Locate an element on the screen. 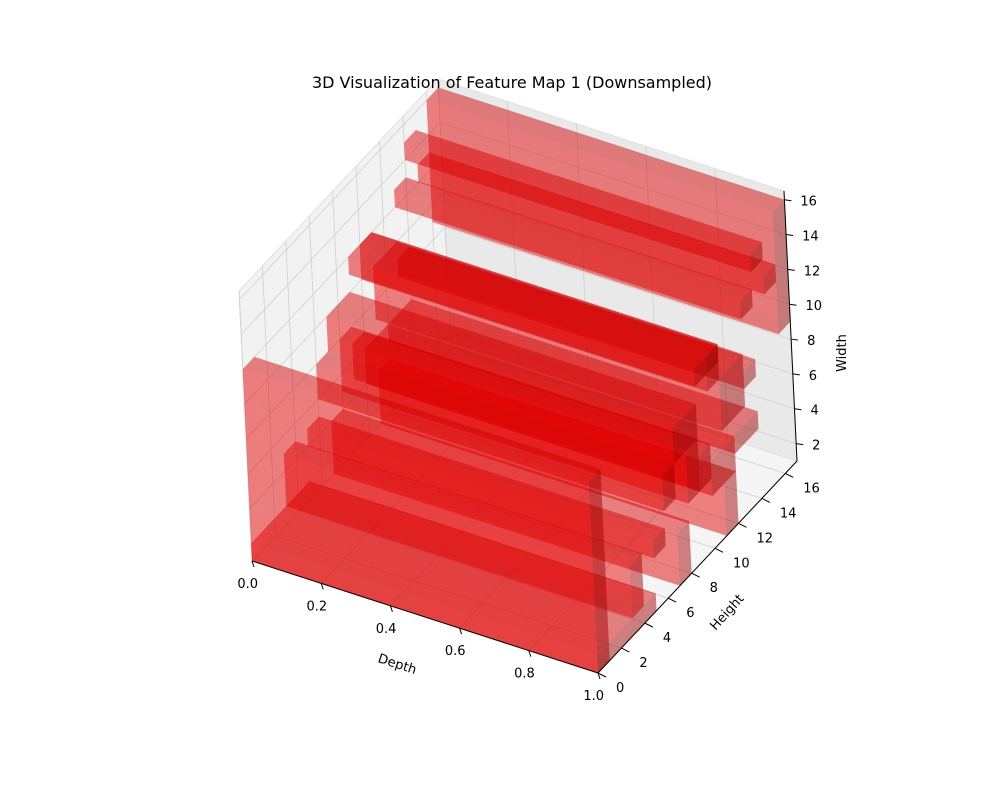 The width and height of the screenshot is (1000, 804). x-tick-label: 0.4 is located at coordinates (386, 629).